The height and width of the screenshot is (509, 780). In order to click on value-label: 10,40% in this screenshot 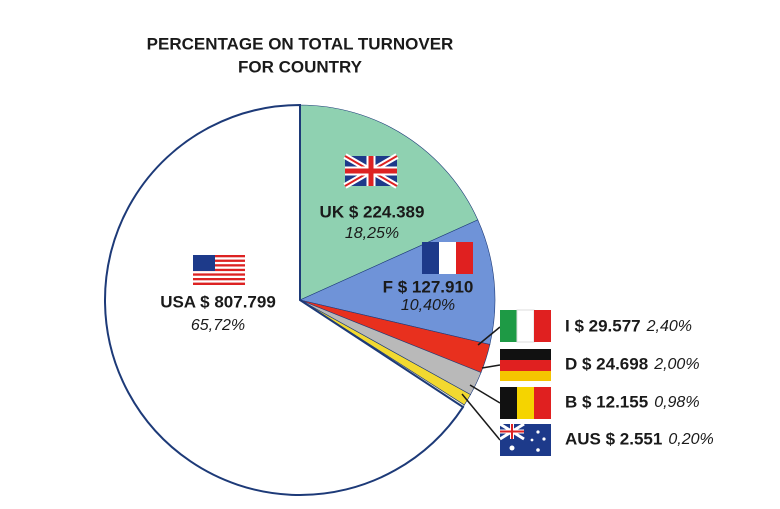, I will do `click(428, 305)`.